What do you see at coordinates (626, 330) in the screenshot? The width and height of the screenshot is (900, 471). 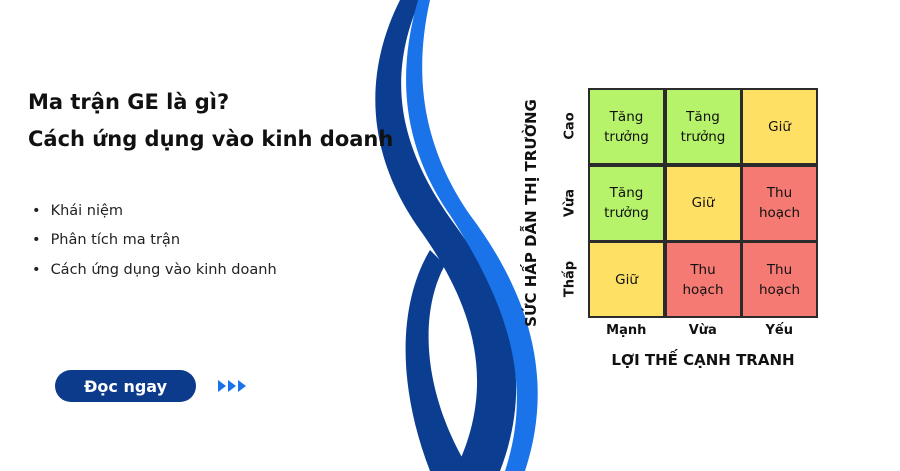 I see `column-label: Mạnh` at bounding box center [626, 330].